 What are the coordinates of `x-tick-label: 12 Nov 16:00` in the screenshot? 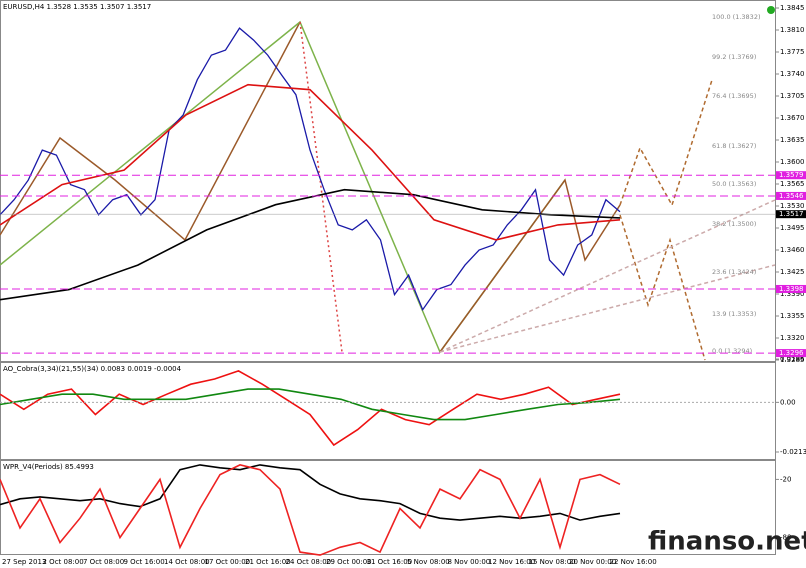 It's located at (511, 562).